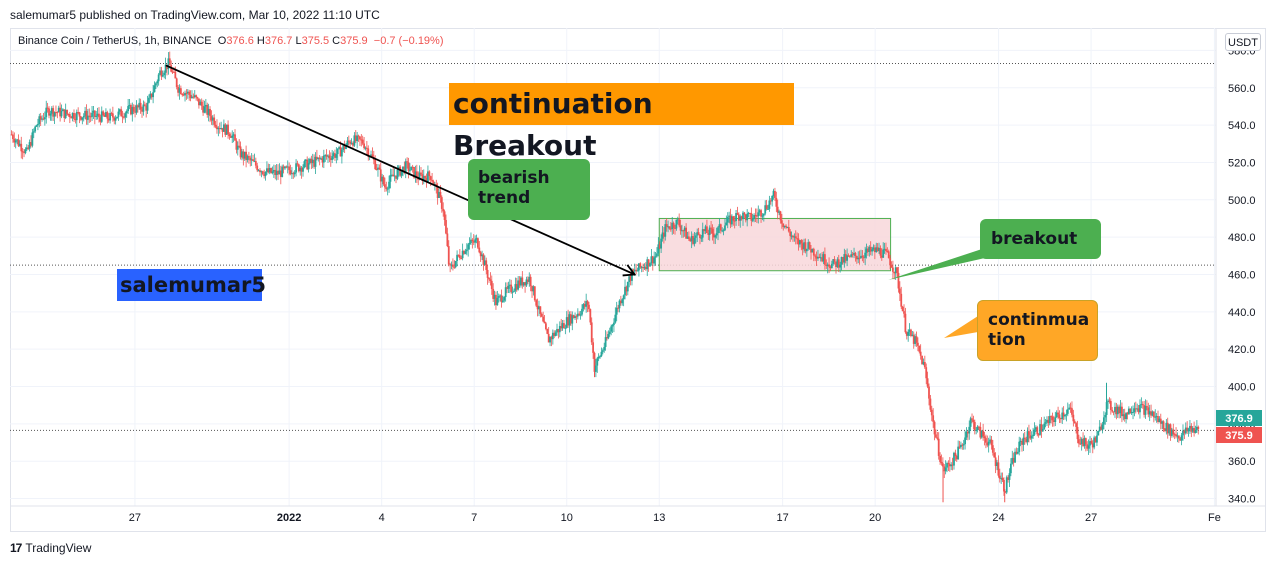  Describe the element at coordinates (50, 548) in the screenshot. I see `tradingview-logo: 17 TradingView` at that location.